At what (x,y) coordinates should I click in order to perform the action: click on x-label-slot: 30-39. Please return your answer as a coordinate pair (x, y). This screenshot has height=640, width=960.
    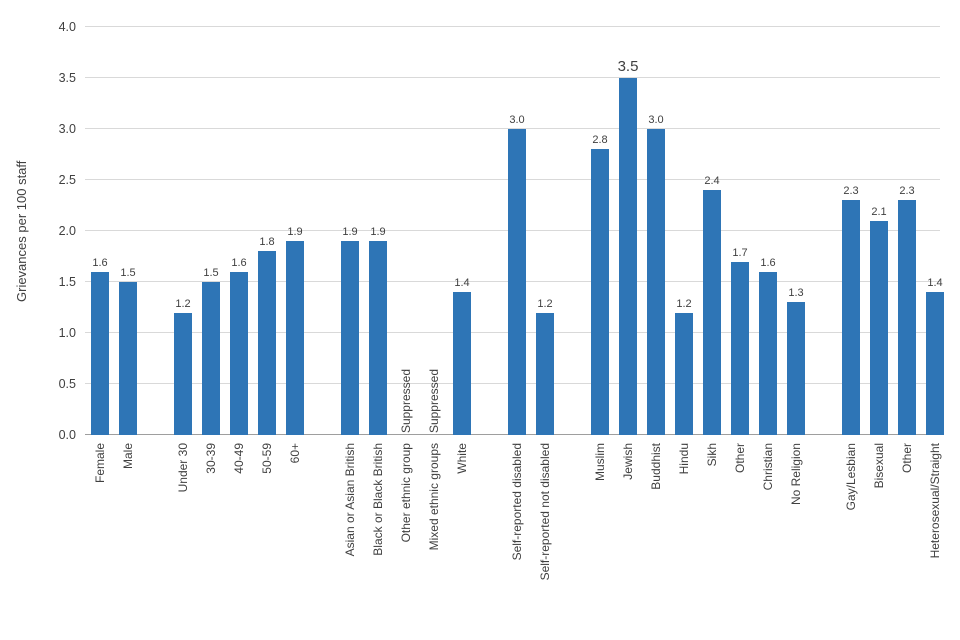
    Looking at the image, I should click on (211, 458).